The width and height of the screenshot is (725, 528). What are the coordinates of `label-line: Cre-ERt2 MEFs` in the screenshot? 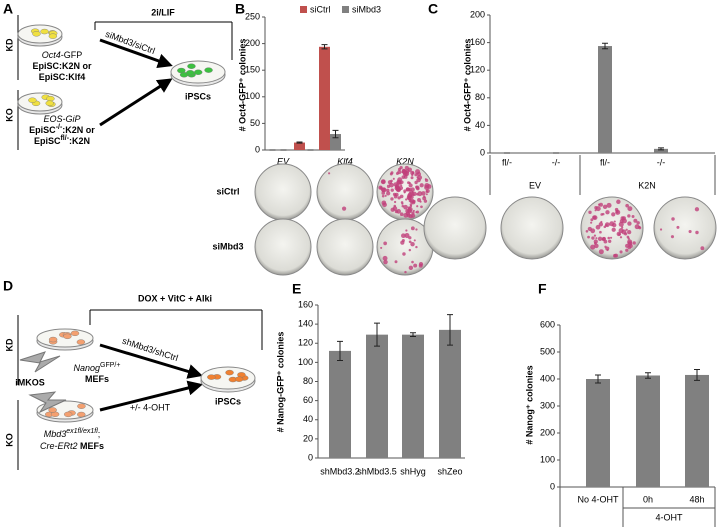 It's located at (72, 446).